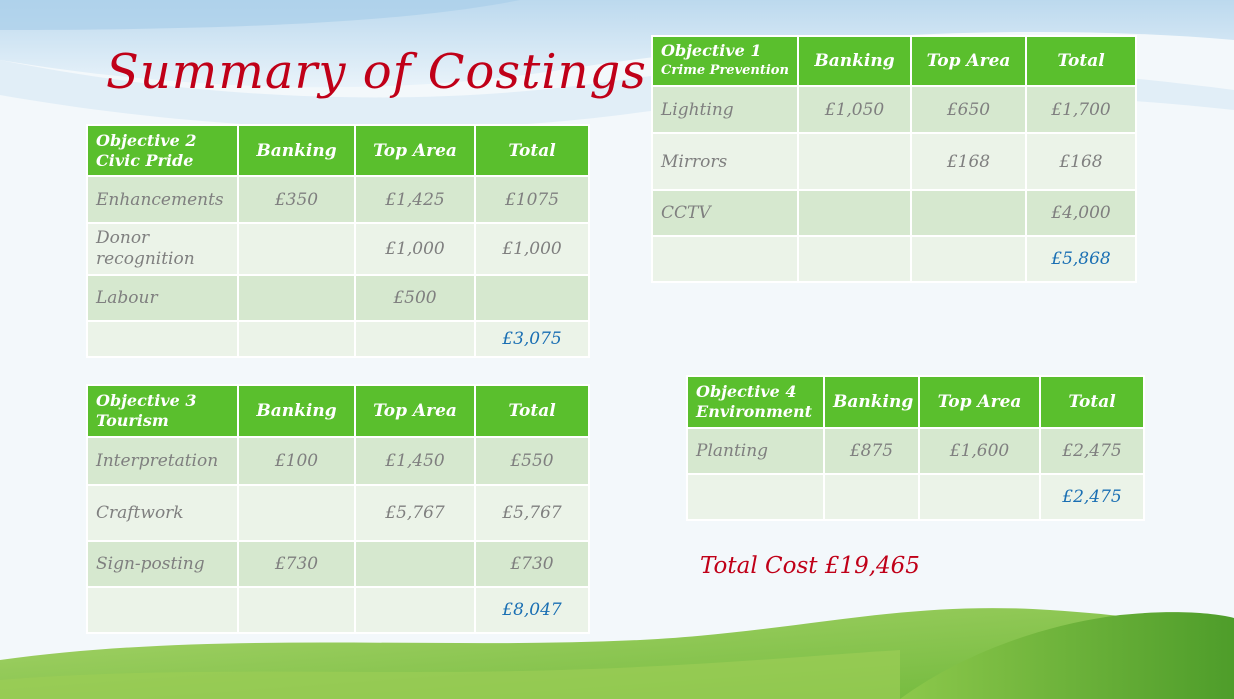 The height and width of the screenshot is (699, 1234). Describe the element at coordinates (532, 298) in the screenshot. I see `total-cell` at that location.